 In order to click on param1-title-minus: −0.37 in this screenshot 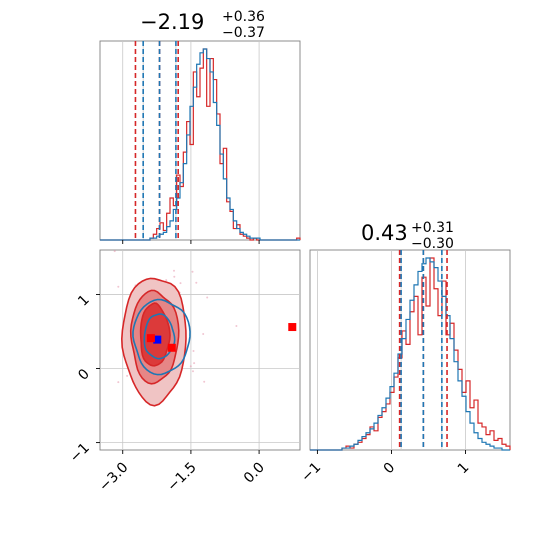, I will do `click(243, 33)`.